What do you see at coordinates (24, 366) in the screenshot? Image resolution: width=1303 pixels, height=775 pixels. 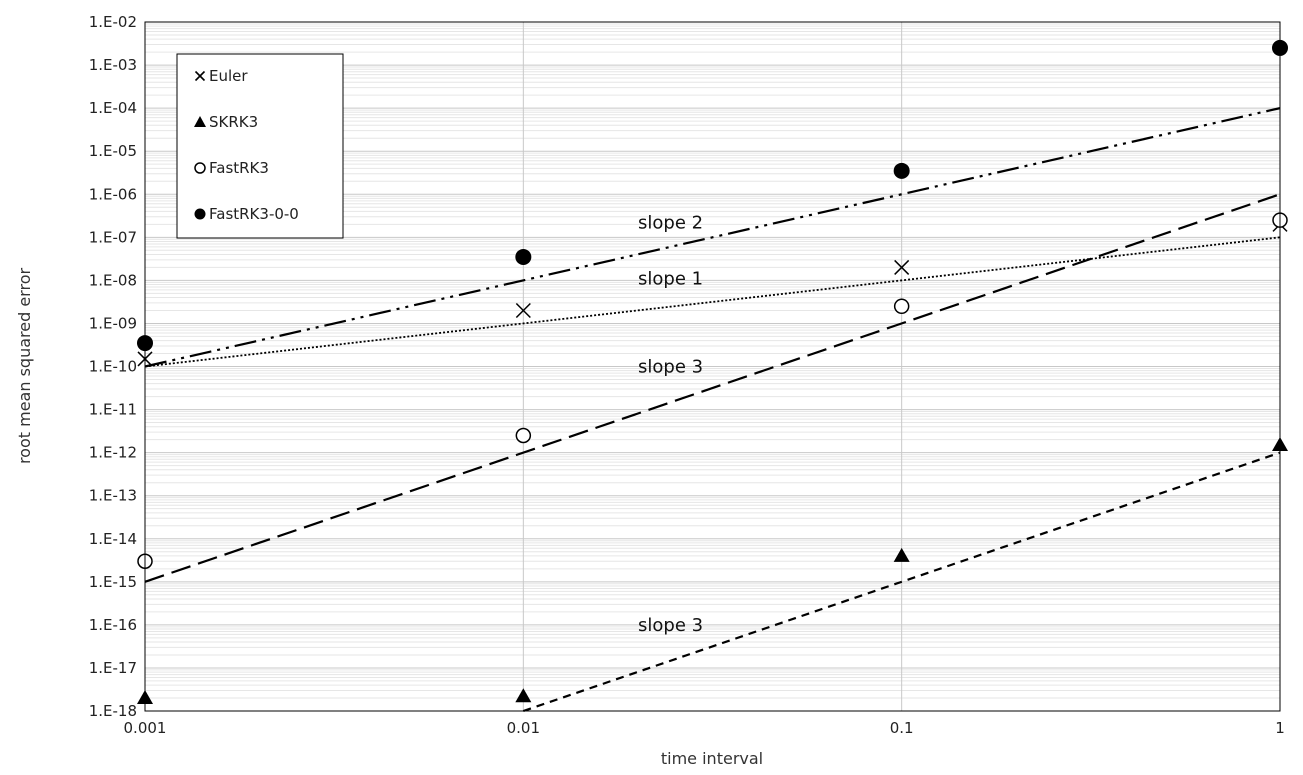 I see `y-axis-title: root mean squared error` at bounding box center [24, 366].